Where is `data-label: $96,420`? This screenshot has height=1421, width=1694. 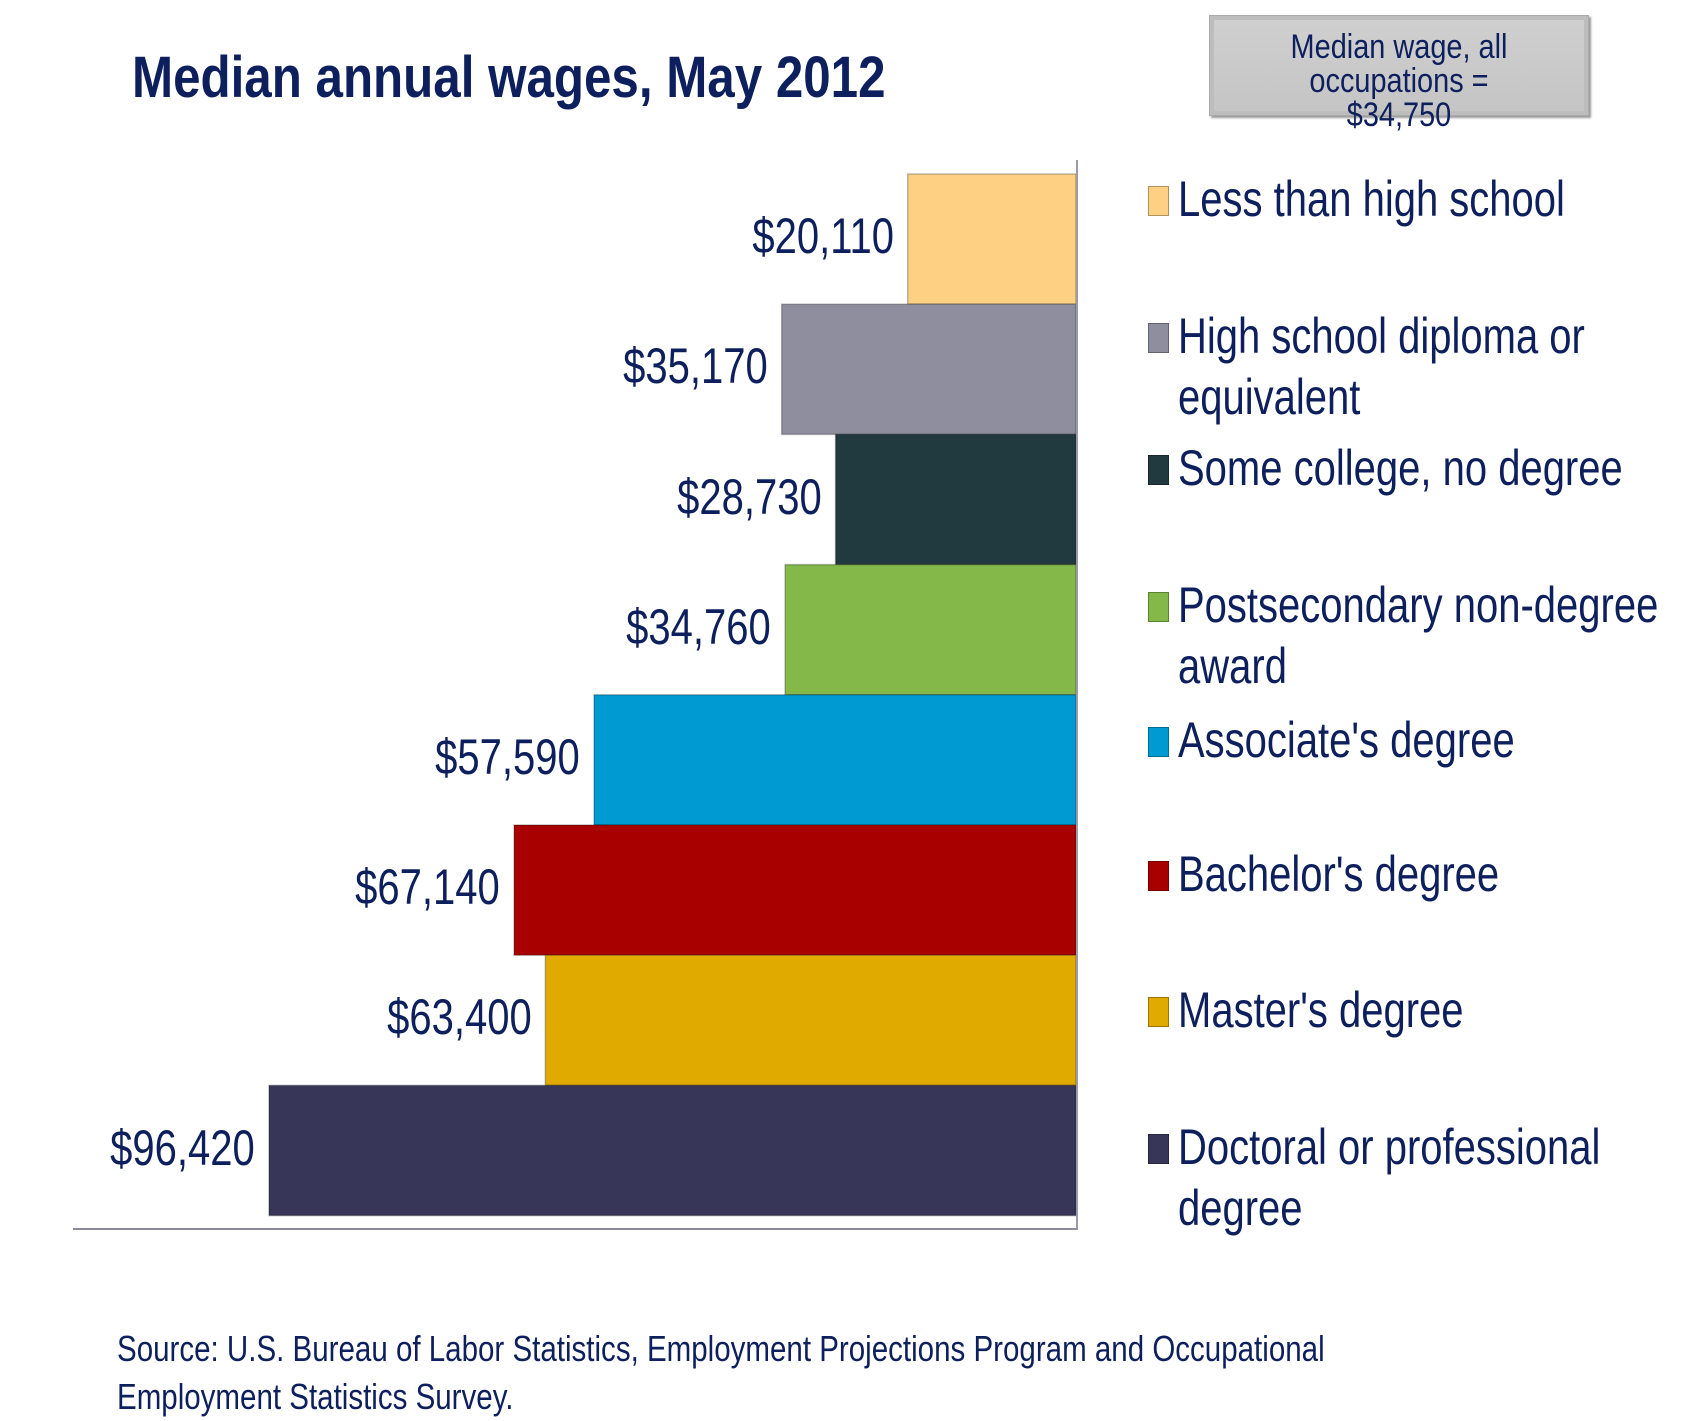
data-label: $96,420 is located at coordinates (182, 1147).